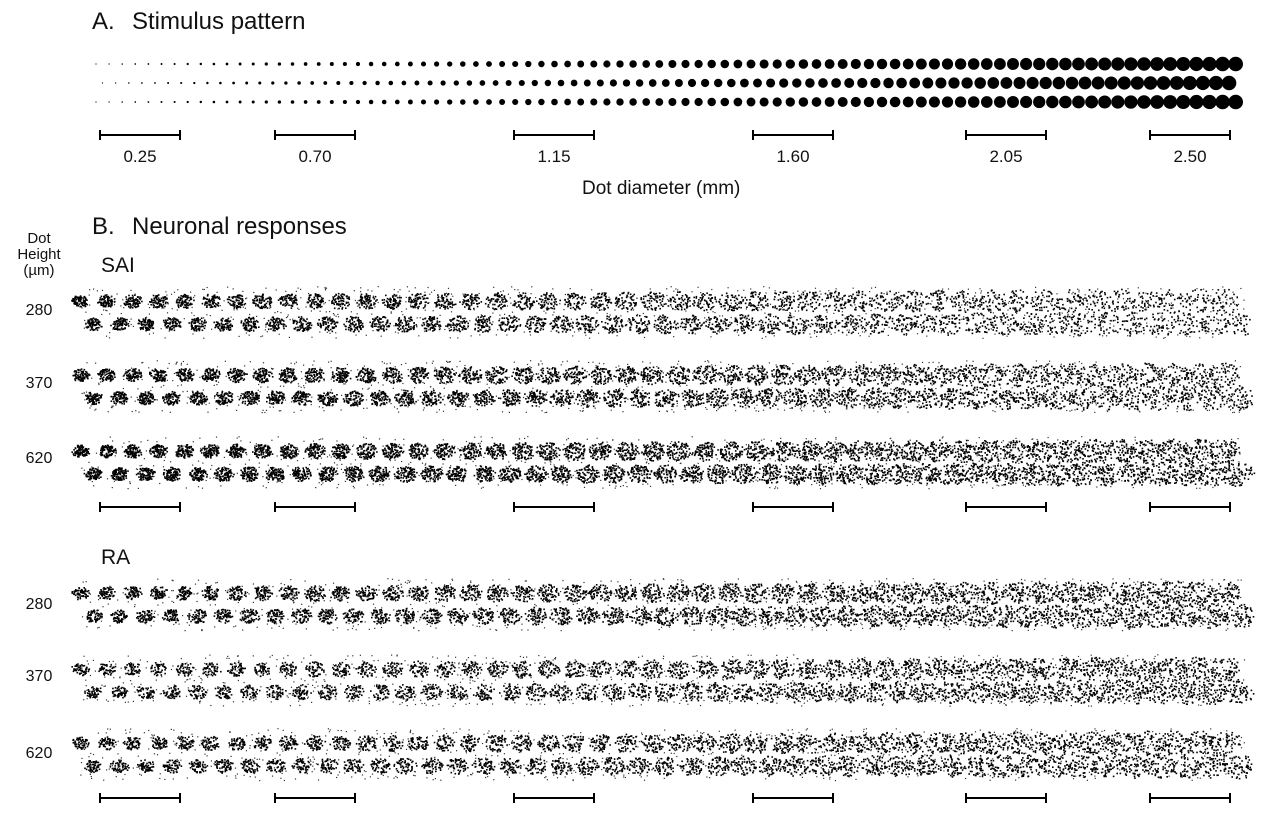 Image resolution: width=1270 pixels, height=818 pixels. I want to click on stimulus-dot-pattern, so click(669, 83).